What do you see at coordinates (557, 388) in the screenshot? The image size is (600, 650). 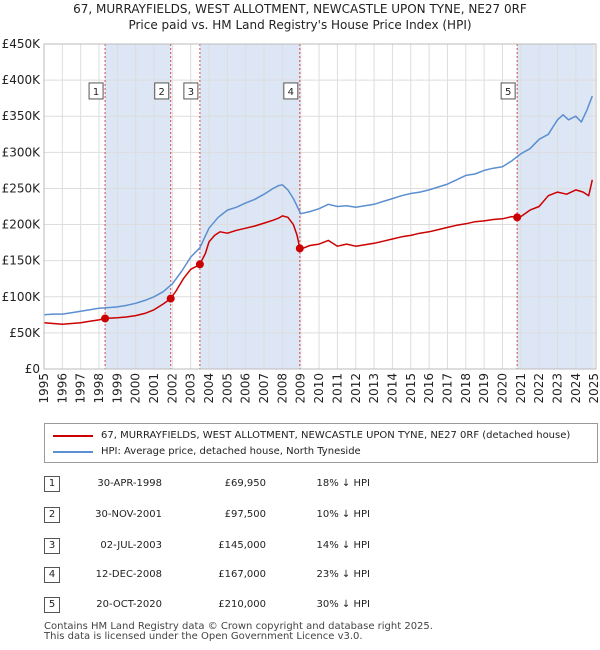 I see `x-tick-label: 2023` at bounding box center [557, 388].